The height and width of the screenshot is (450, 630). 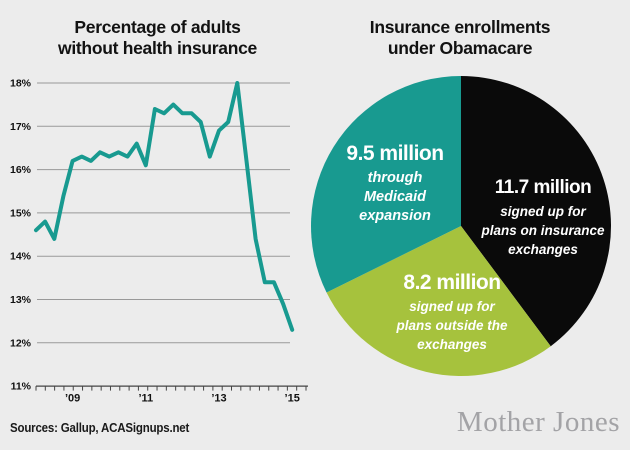 What do you see at coordinates (157, 47) in the screenshot?
I see `line-chart-title-line2: without health insurance` at bounding box center [157, 47].